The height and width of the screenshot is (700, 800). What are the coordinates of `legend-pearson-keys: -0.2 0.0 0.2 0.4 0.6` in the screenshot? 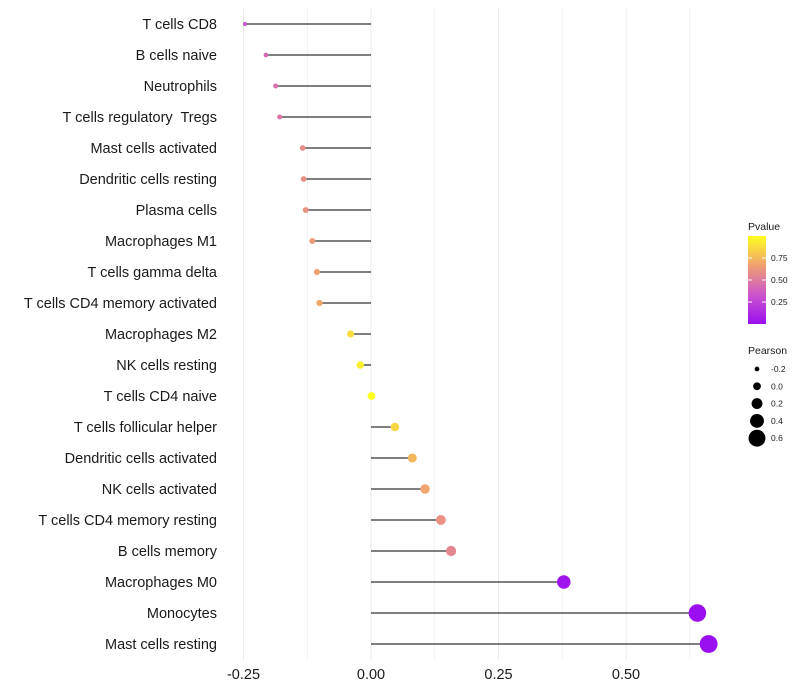 It's located at (767, 405).